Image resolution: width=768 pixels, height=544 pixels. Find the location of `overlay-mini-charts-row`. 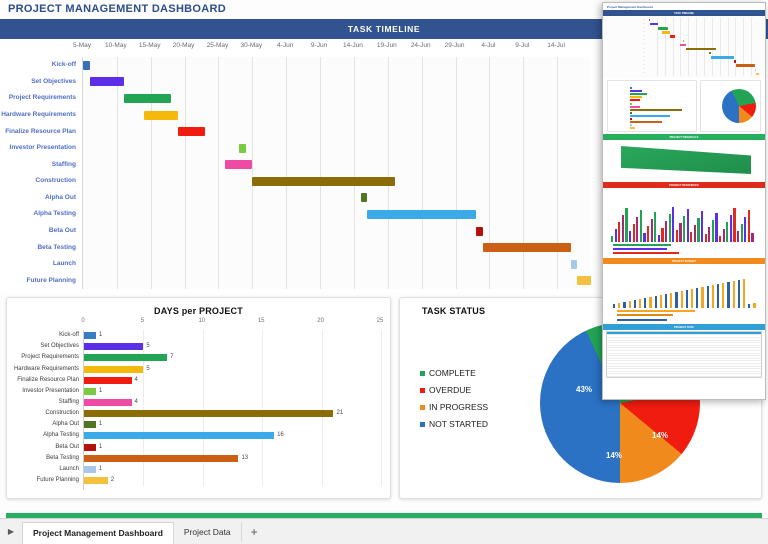

overlay-mini-charts-row is located at coordinates (684, 106).